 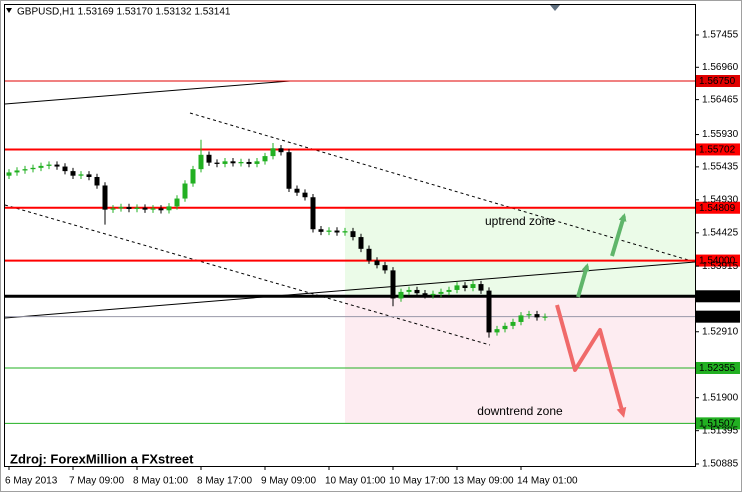 I want to click on zone-label: downtrend zone, so click(x=520, y=411).